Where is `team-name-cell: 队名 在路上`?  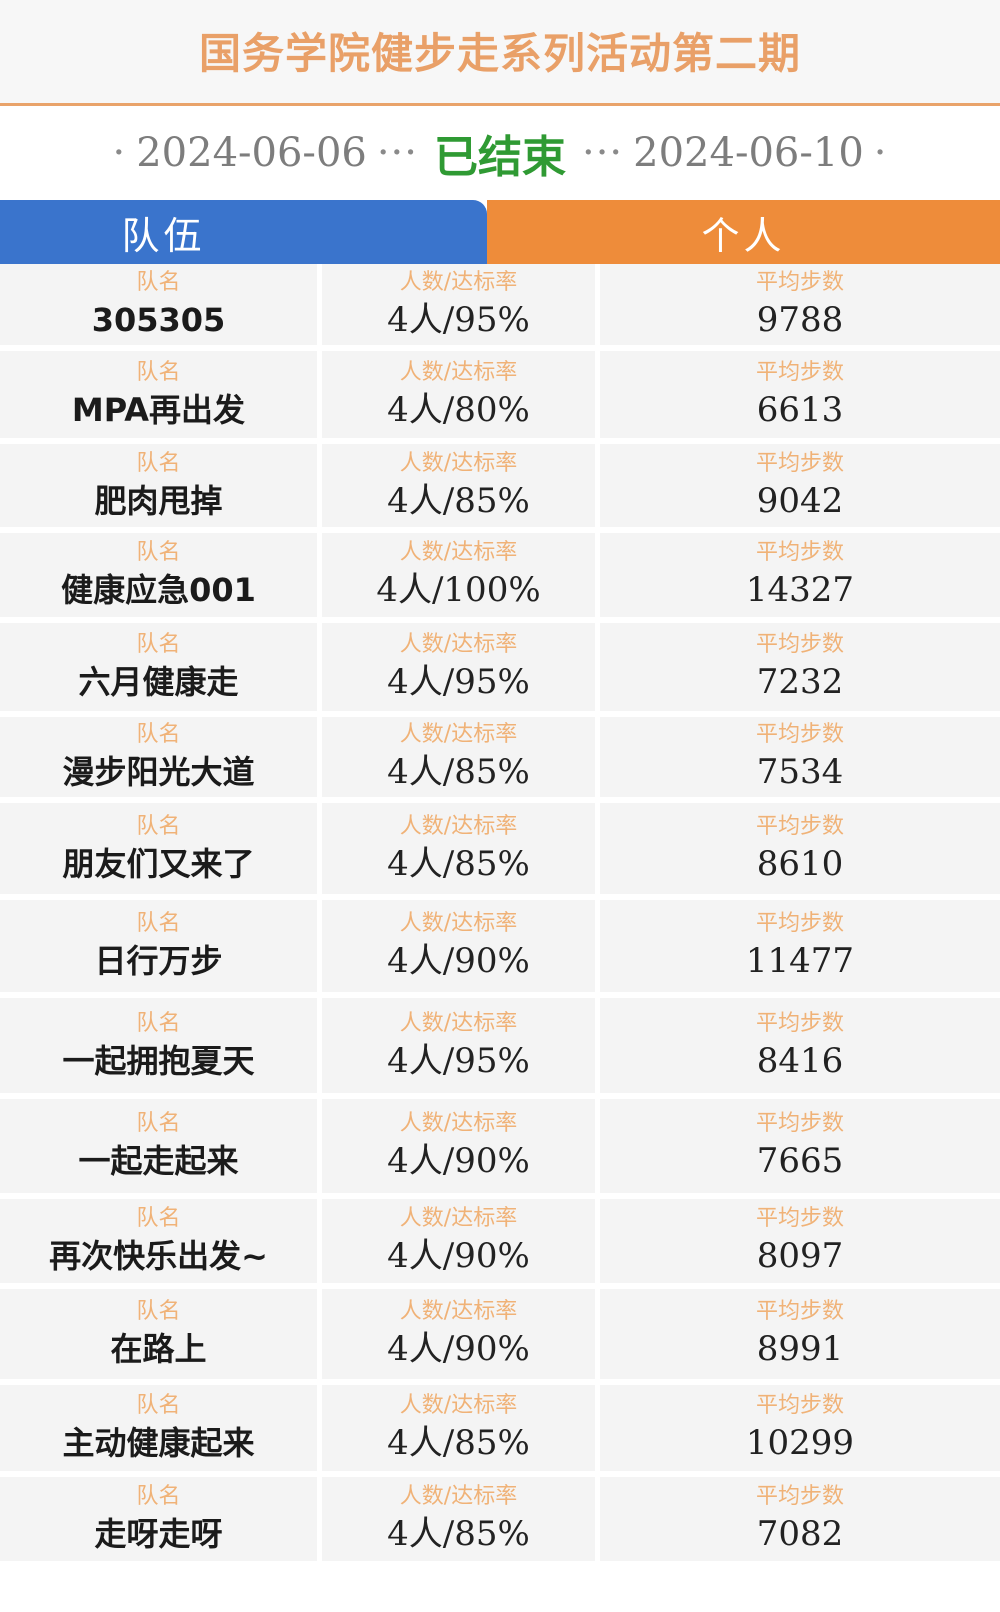
team-name-cell: 队名 在路上 is located at coordinates (161, 1334).